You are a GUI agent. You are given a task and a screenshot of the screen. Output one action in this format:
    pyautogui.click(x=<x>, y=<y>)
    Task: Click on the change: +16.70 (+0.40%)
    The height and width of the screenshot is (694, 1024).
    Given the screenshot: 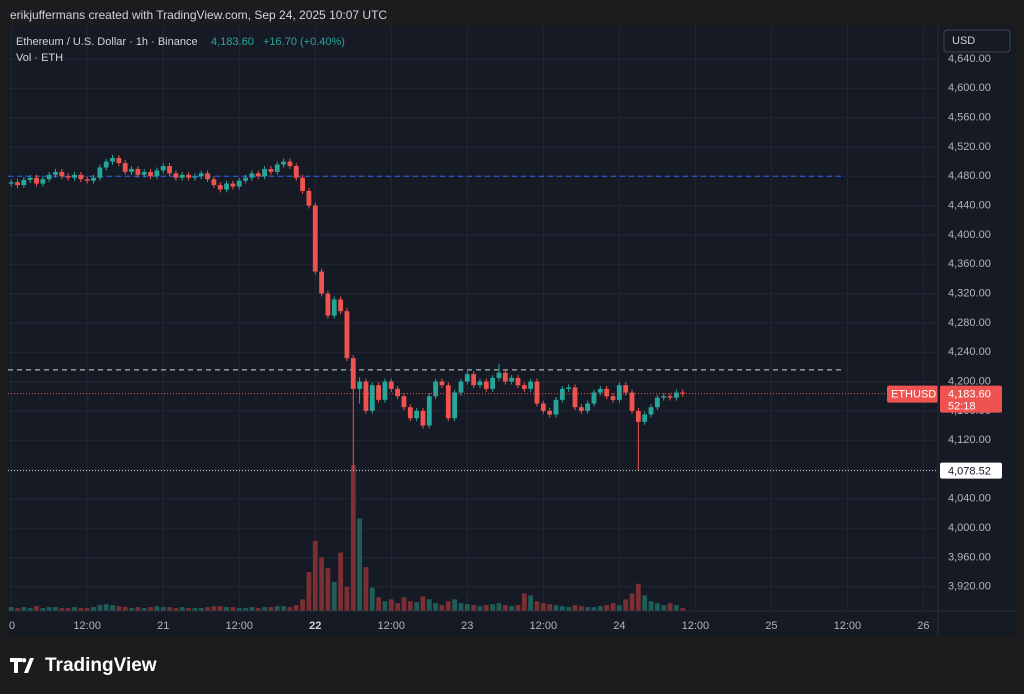 What is the action you would take?
    pyautogui.click(x=304, y=42)
    